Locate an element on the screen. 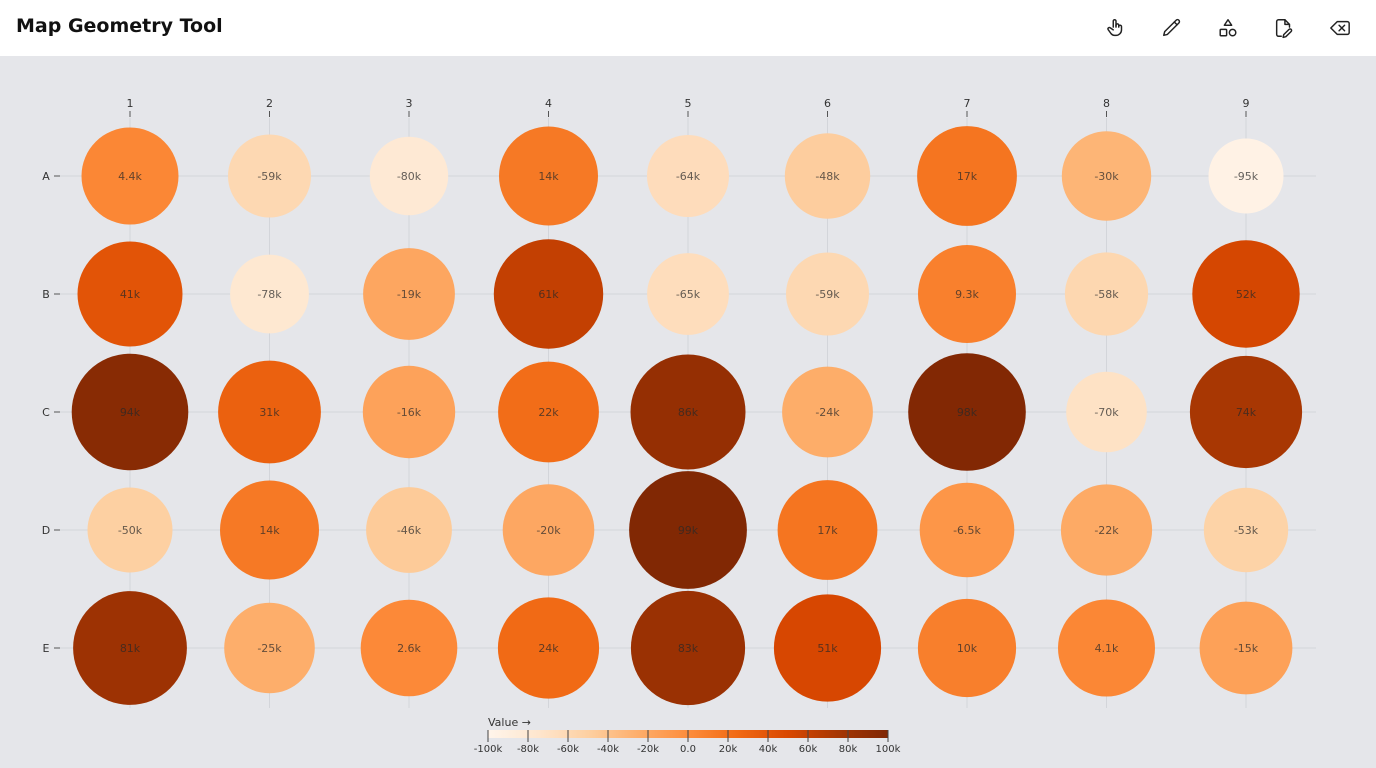 The image size is (1376, 768). bubble-label: 10k is located at coordinates (967, 648).